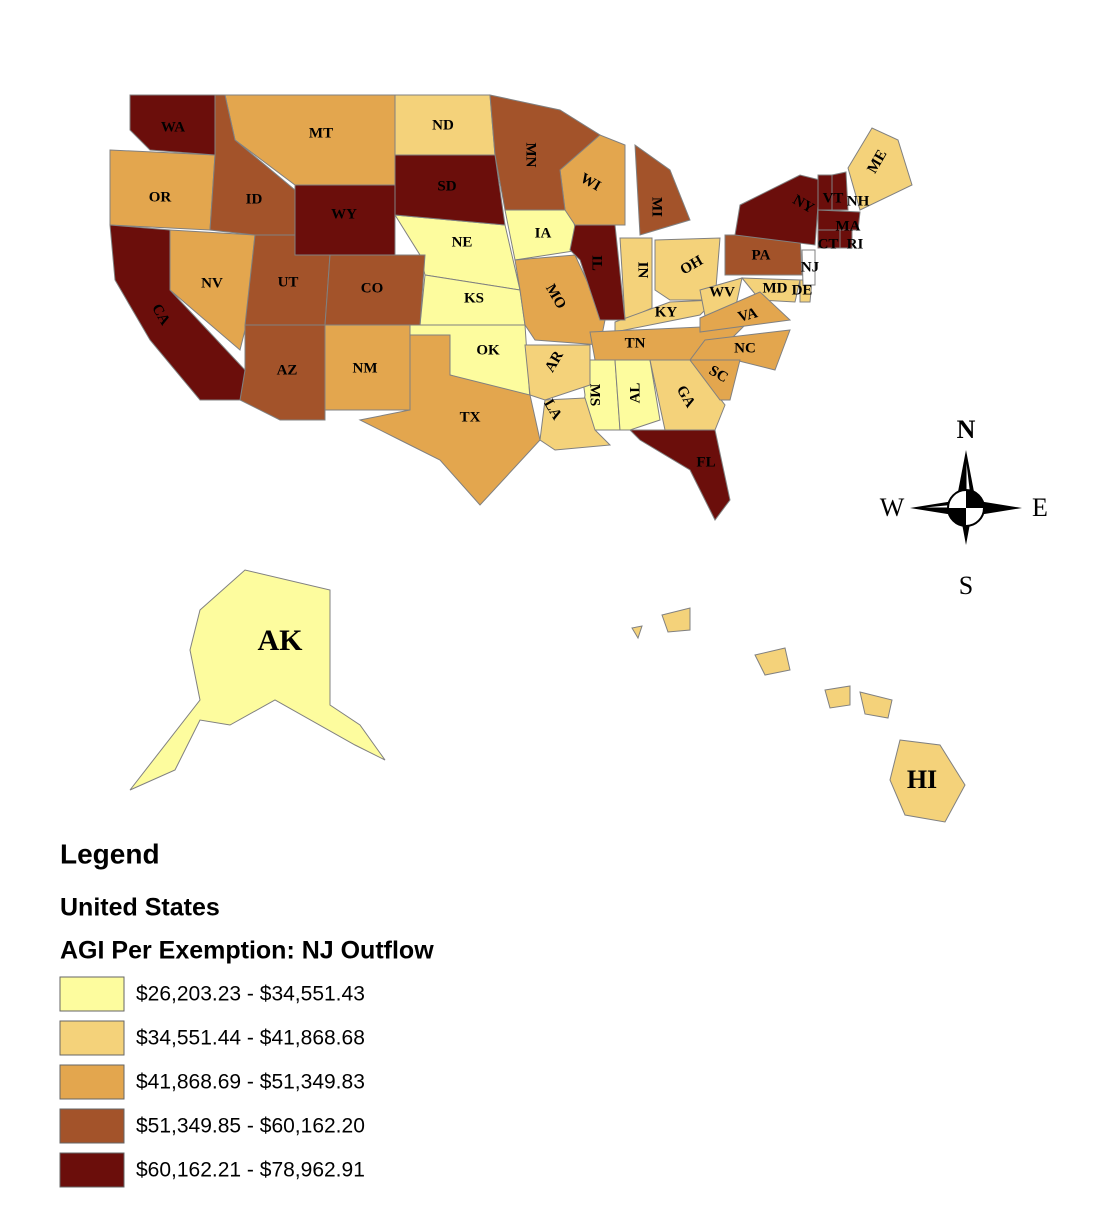  What do you see at coordinates (761, 255) in the screenshot?
I see `state-label: PA` at bounding box center [761, 255].